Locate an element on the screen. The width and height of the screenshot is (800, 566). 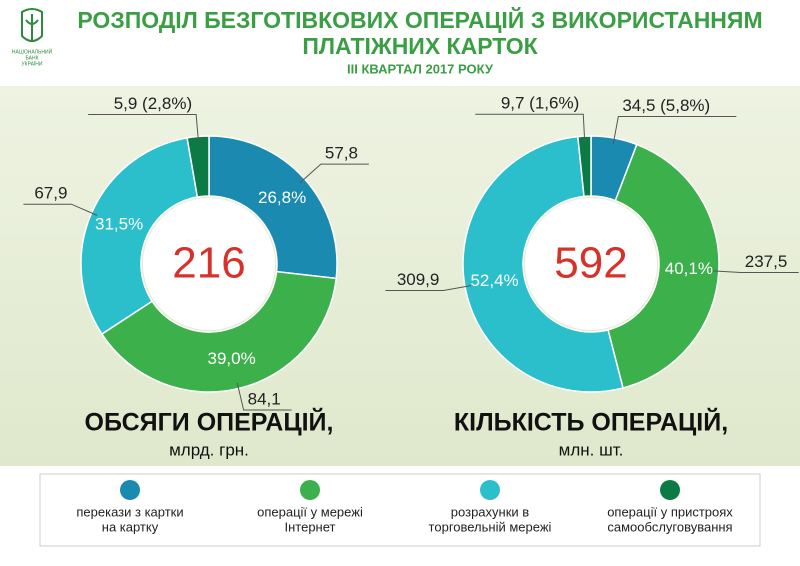
value-label: 5,9 (2,8%) is located at coordinates (153, 103).